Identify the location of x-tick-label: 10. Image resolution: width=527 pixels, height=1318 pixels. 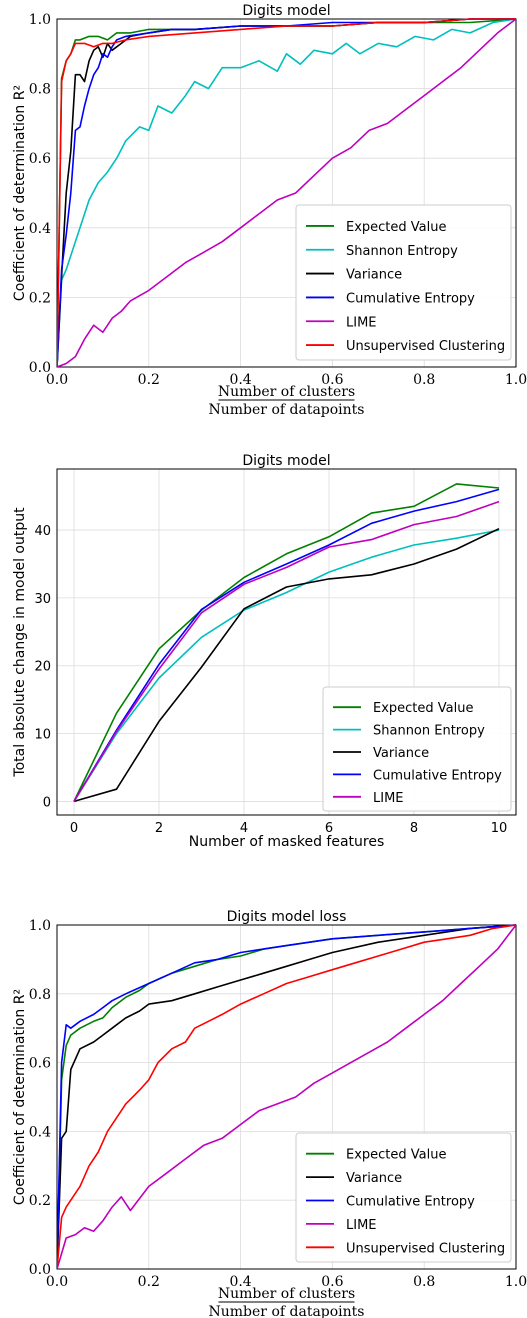
(499, 828).